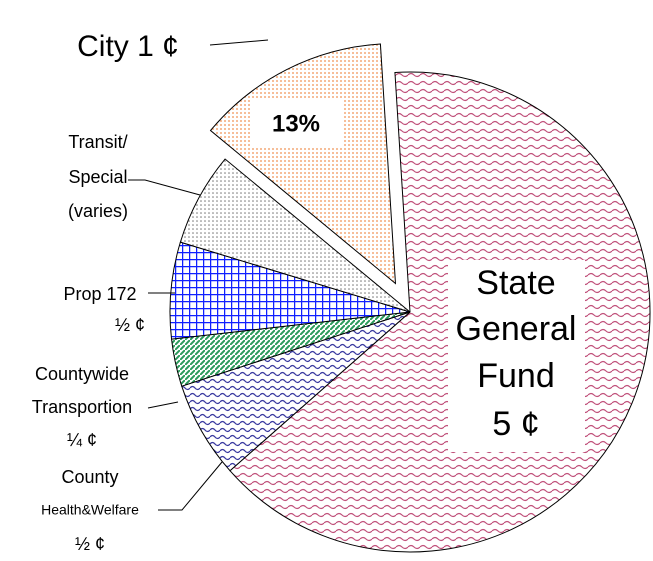 The width and height of the screenshot is (653, 561). What do you see at coordinates (97, 142) in the screenshot?
I see `slice-label: Transit/` at bounding box center [97, 142].